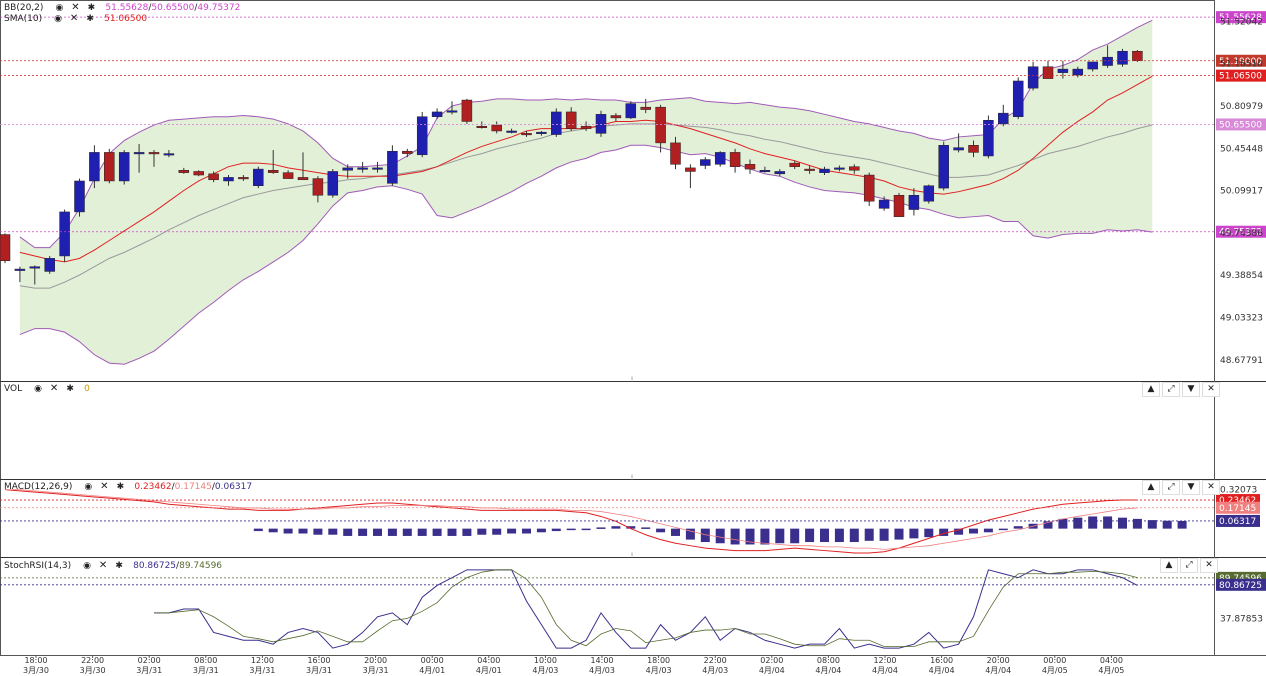 The image size is (1266, 676). I want to click on stochrsi-tag-label: 80.86725, so click(1240, 586).